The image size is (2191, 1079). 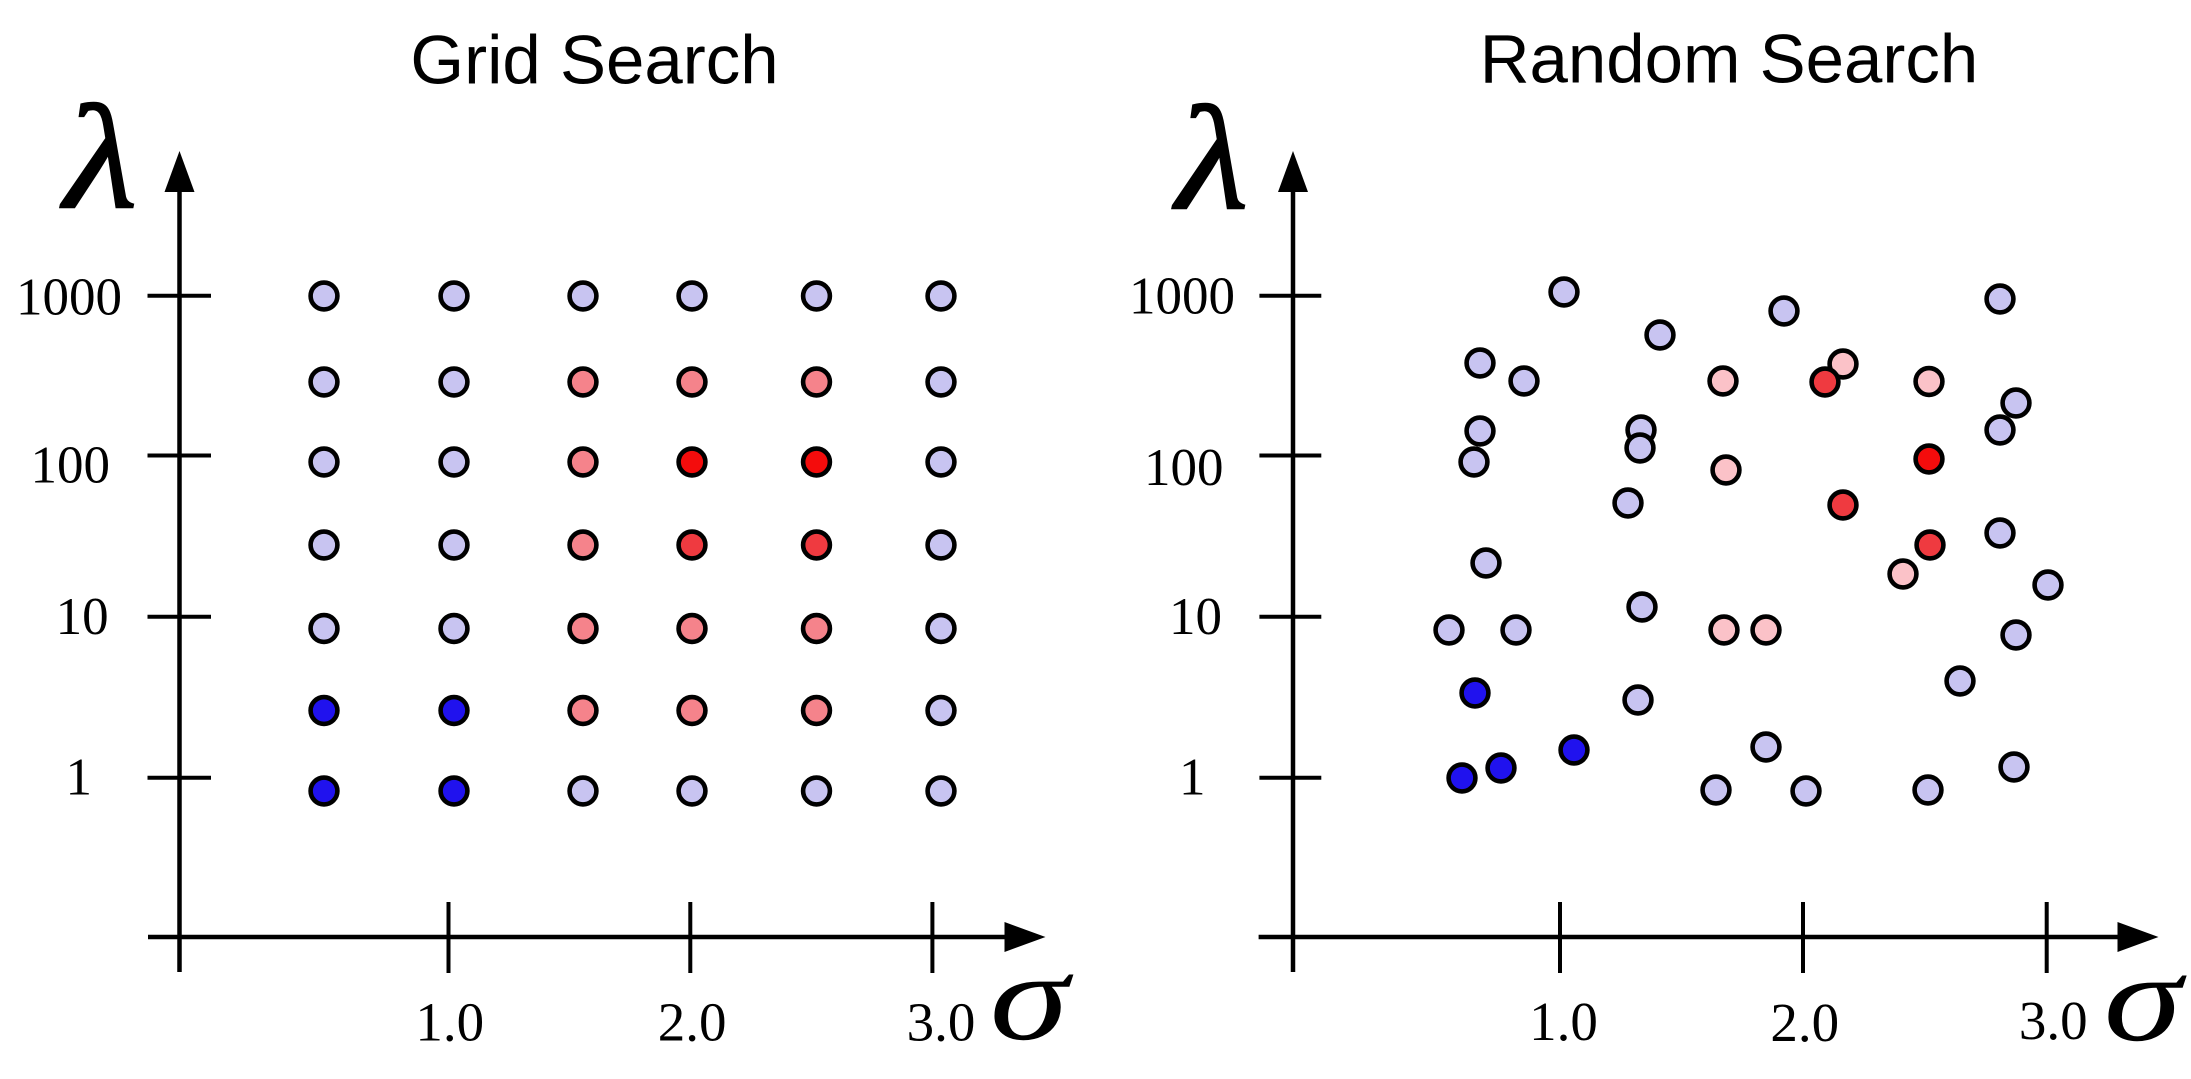 What do you see at coordinates (594, 59) in the screenshot?
I see `svg-text: Grid Search` at bounding box center [594, 59].